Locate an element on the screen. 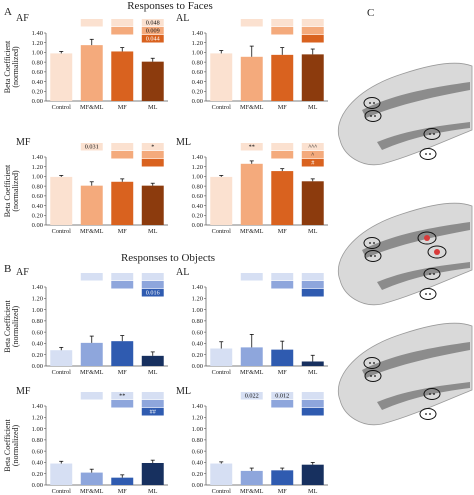  significance-label: ** is located at coordinates (252, 147).